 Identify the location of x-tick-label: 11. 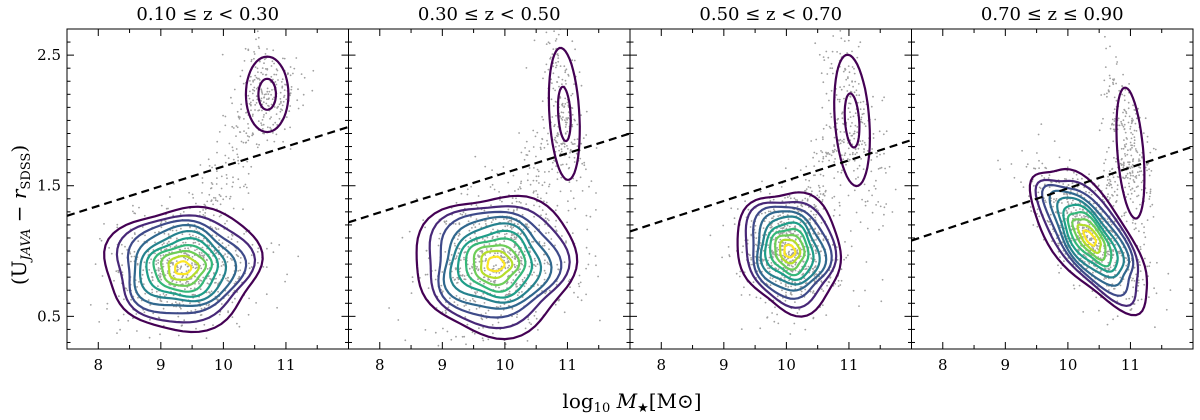
(567, 365).